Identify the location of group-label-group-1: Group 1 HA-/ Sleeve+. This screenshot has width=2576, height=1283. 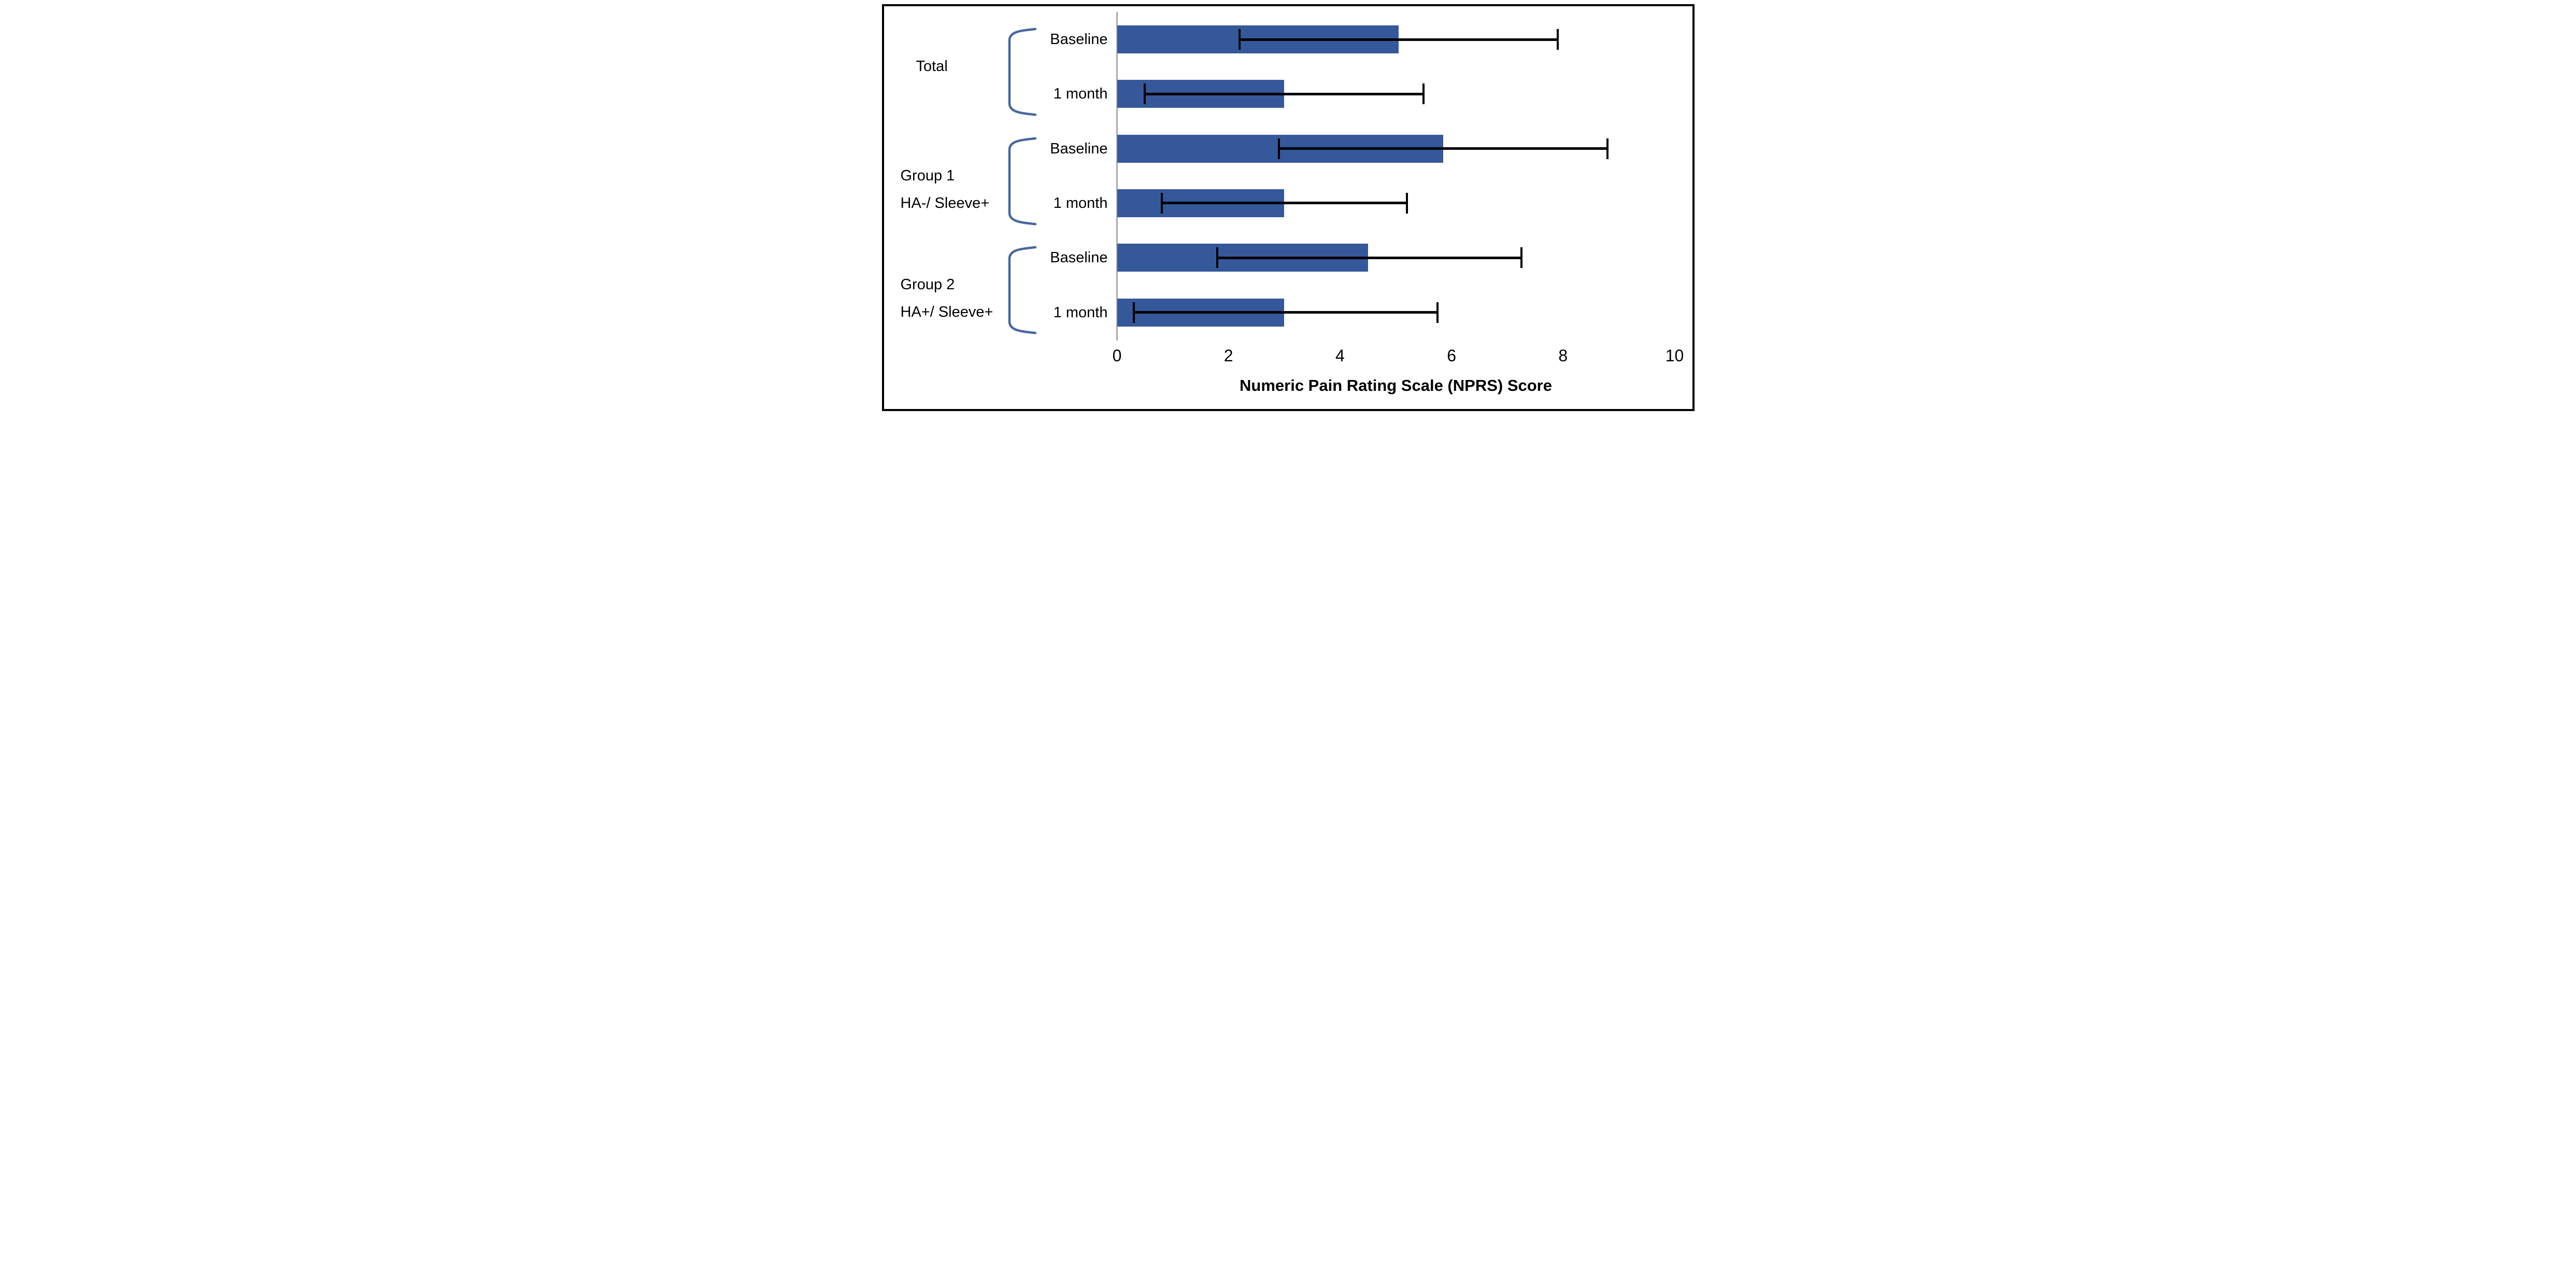
(945, 189).